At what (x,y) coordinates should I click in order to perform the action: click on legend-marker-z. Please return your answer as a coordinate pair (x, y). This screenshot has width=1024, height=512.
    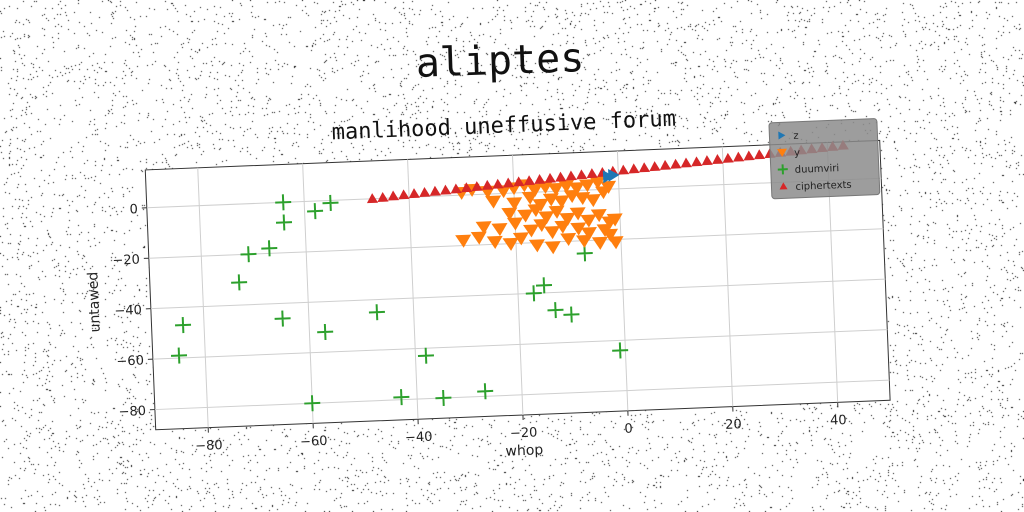
    Looking at the image, I should click on (782, 135).